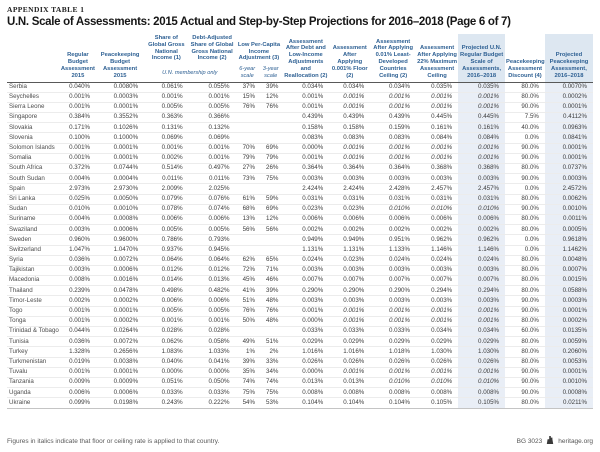 The height and width of the screenshot is (452, 600). What do you see at coordinates (166, 209) in the screenshot?
I see `value-cell: 0.078%` at bounding box center [166, 209].